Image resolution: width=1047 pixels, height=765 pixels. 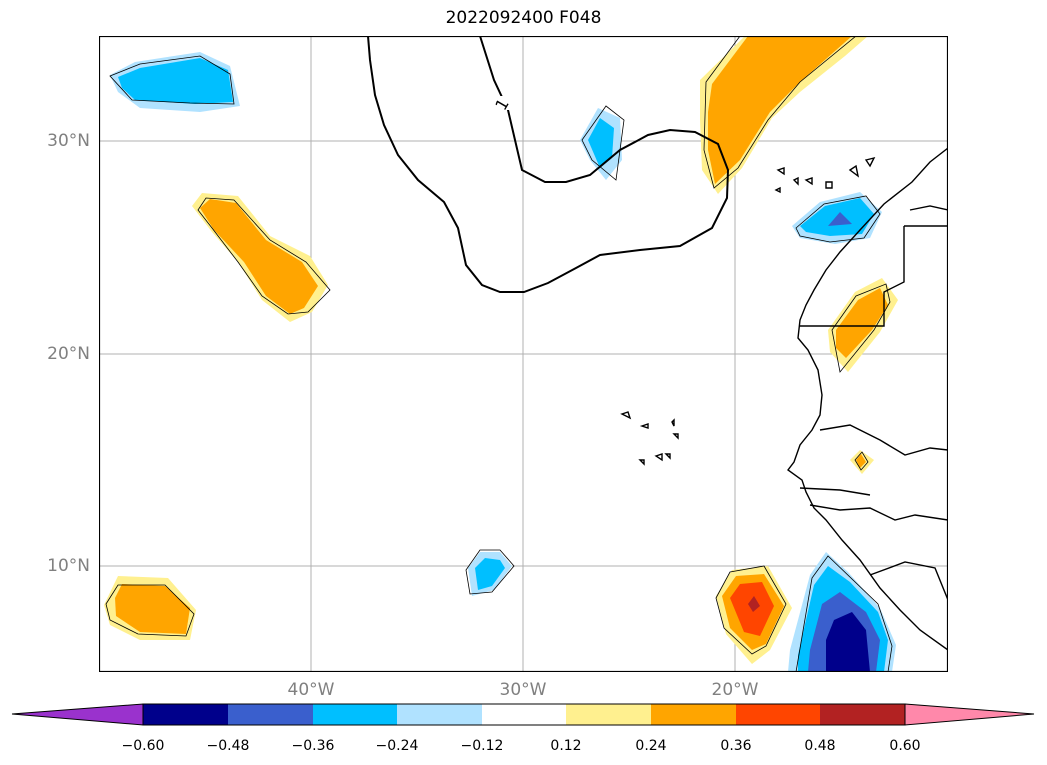 I want to click on lat-label-10n: 10°N, so click(x=68, y=566).